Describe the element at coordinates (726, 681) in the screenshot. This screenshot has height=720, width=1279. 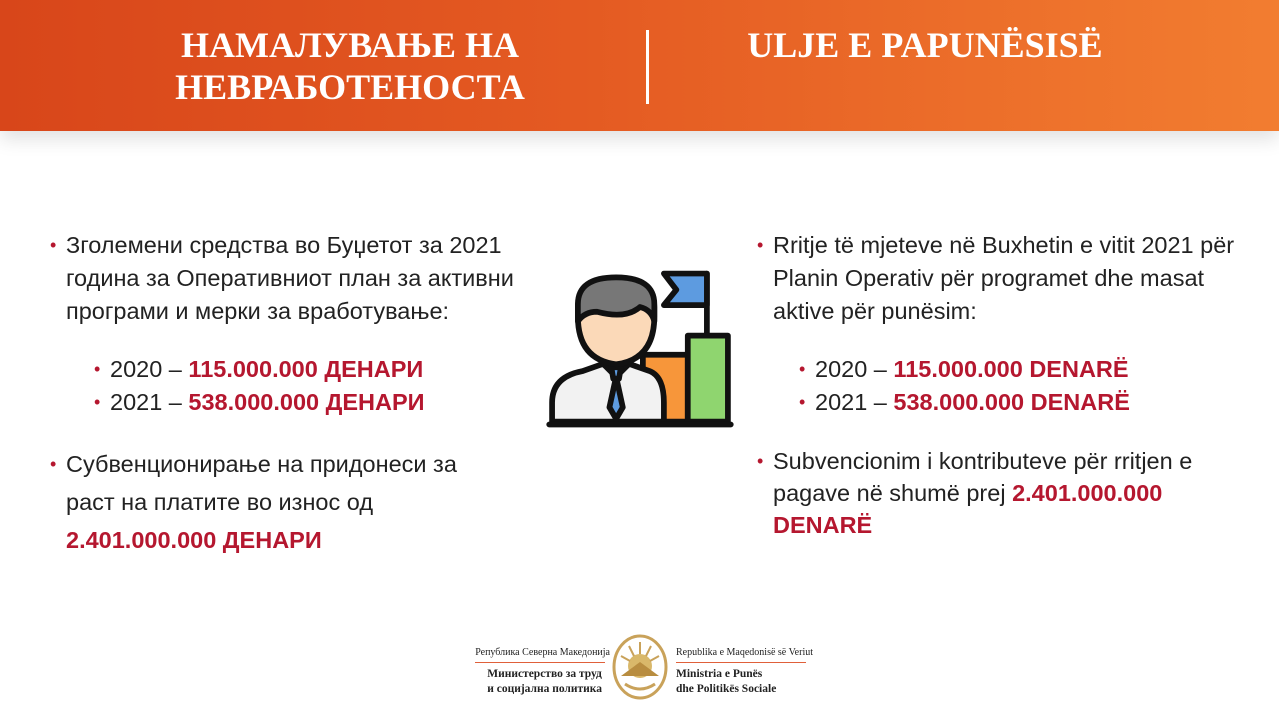
I see `ministry-sq: Ministria e Punës dhe Politikës Sociale` at that location.